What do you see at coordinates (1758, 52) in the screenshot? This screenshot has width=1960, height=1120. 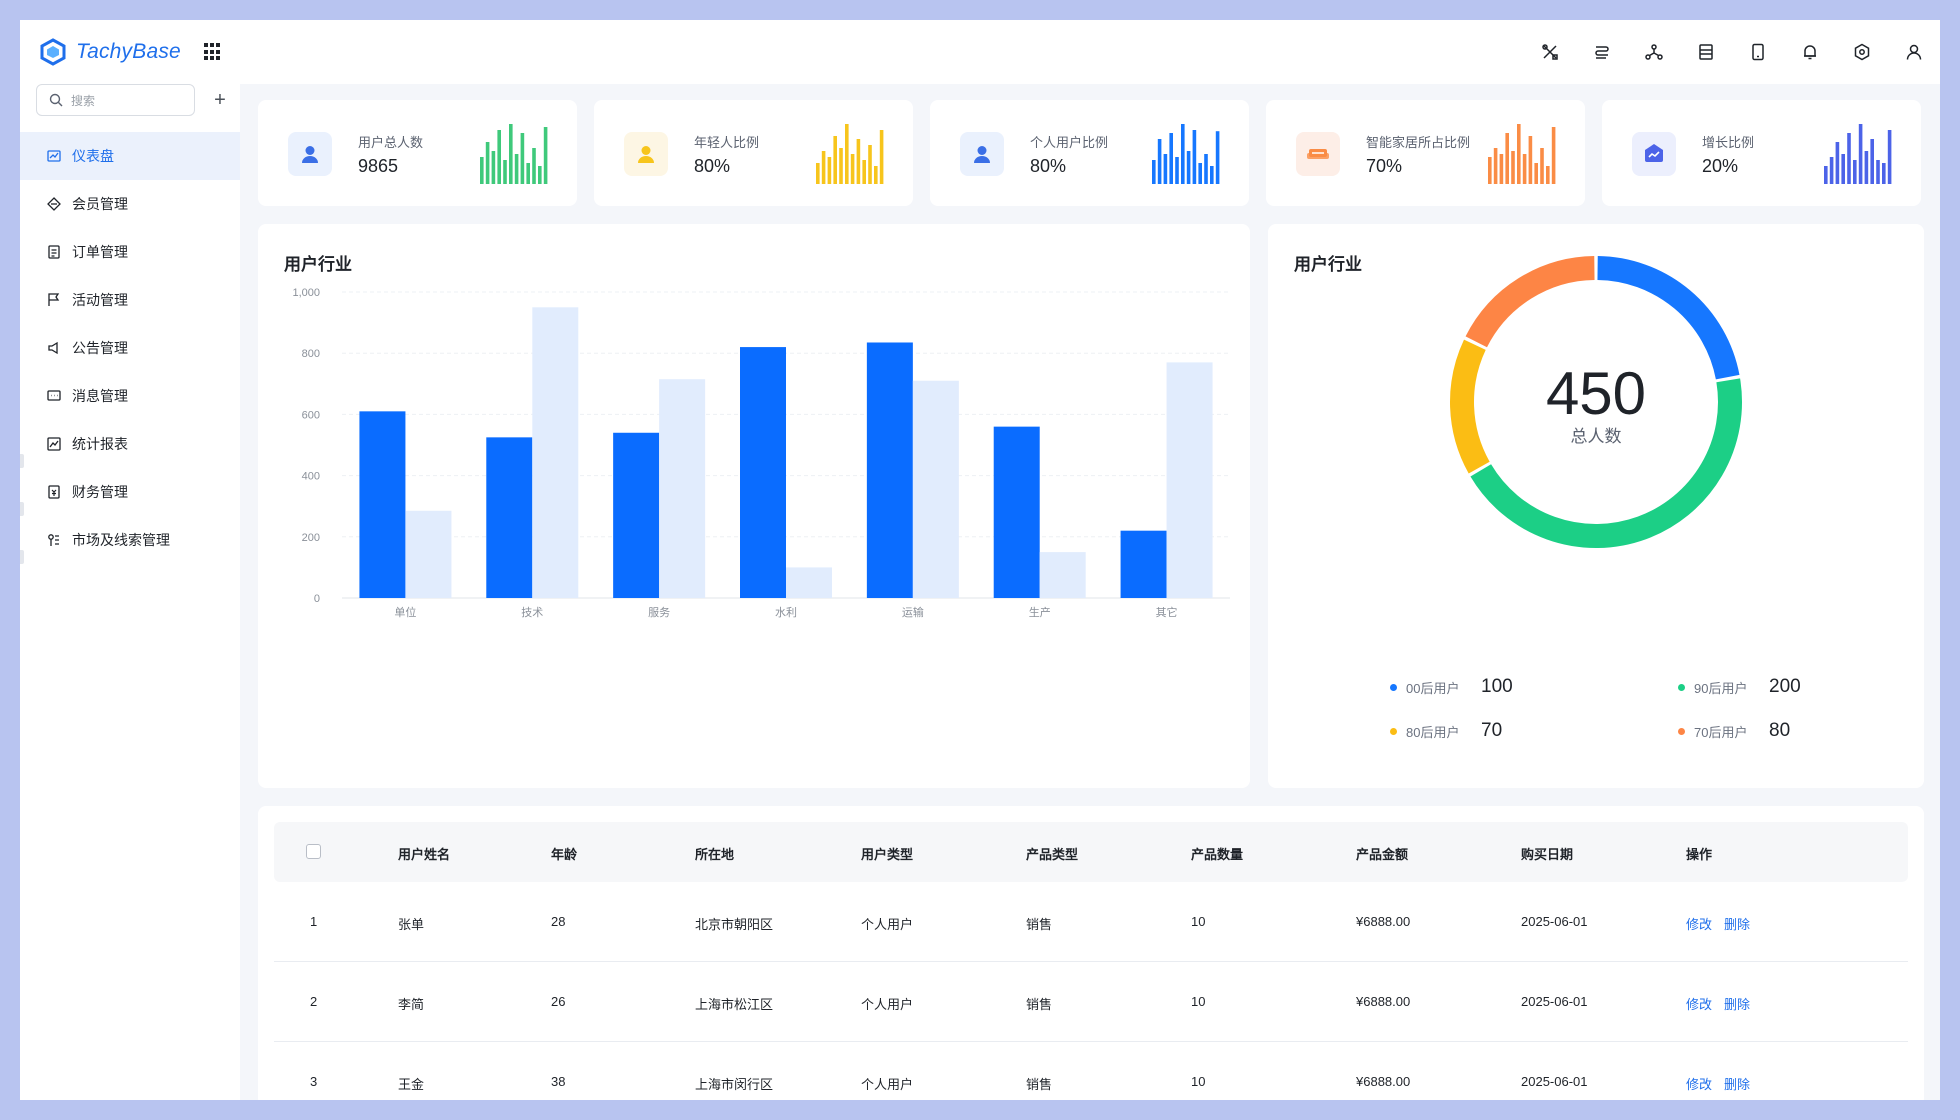 I see `mobile-icon` at bounding box center [1758, 52].